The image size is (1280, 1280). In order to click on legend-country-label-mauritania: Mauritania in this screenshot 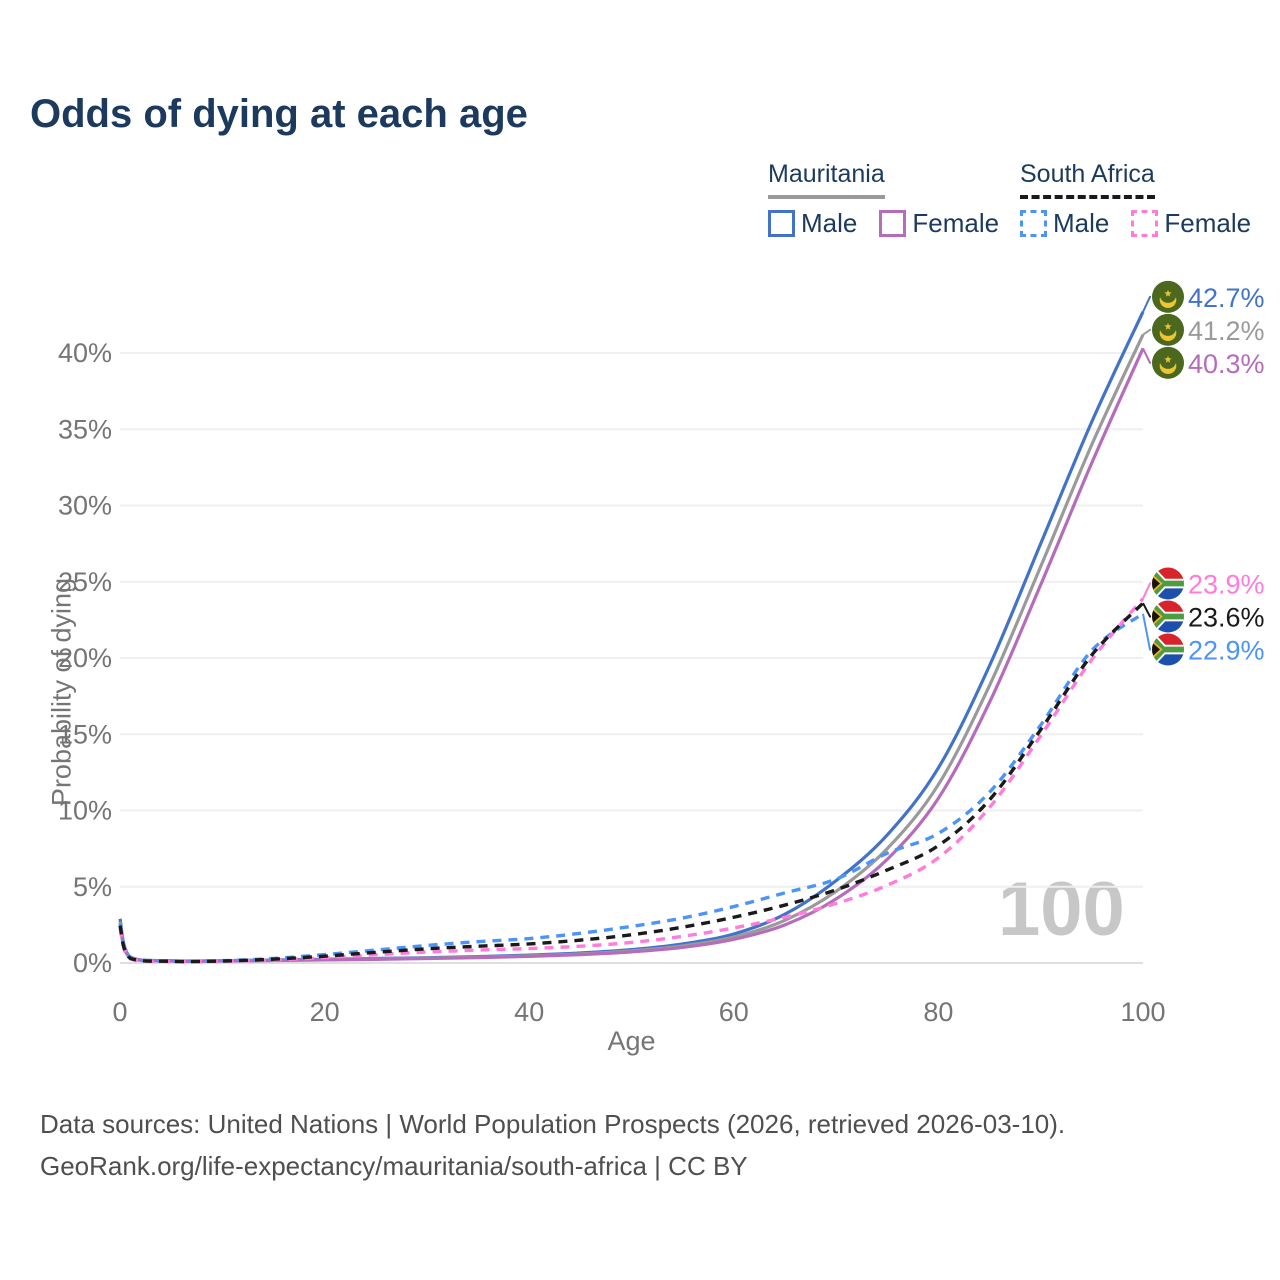, I will do `click(826, 179)`.